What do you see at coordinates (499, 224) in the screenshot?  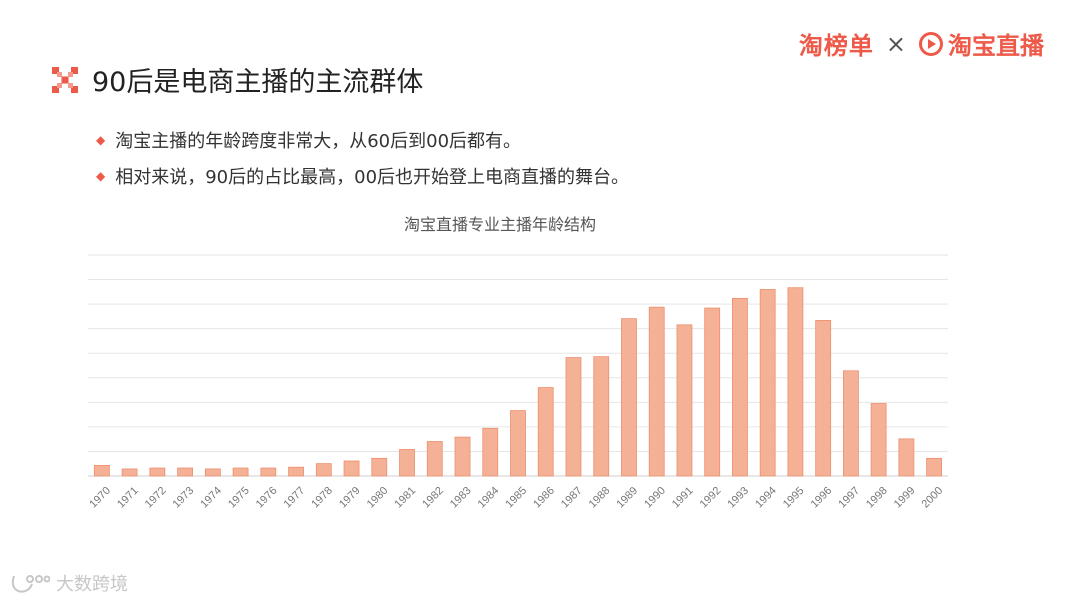 I see `chart-title: 淘宝直播专业主播年龄结构` at bounding box center [499, 224].